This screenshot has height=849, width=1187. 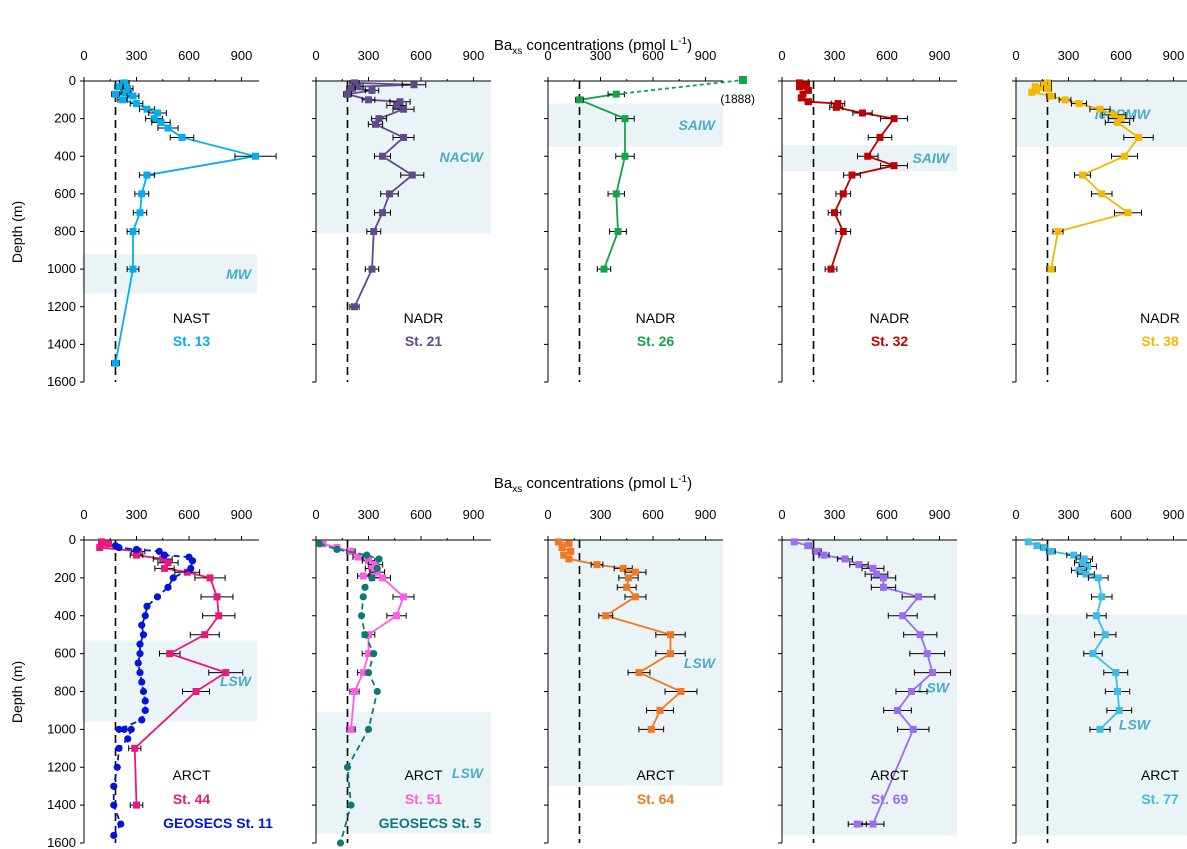 I want to click on y-tick-label: 1200, so click(x=61, y=306).